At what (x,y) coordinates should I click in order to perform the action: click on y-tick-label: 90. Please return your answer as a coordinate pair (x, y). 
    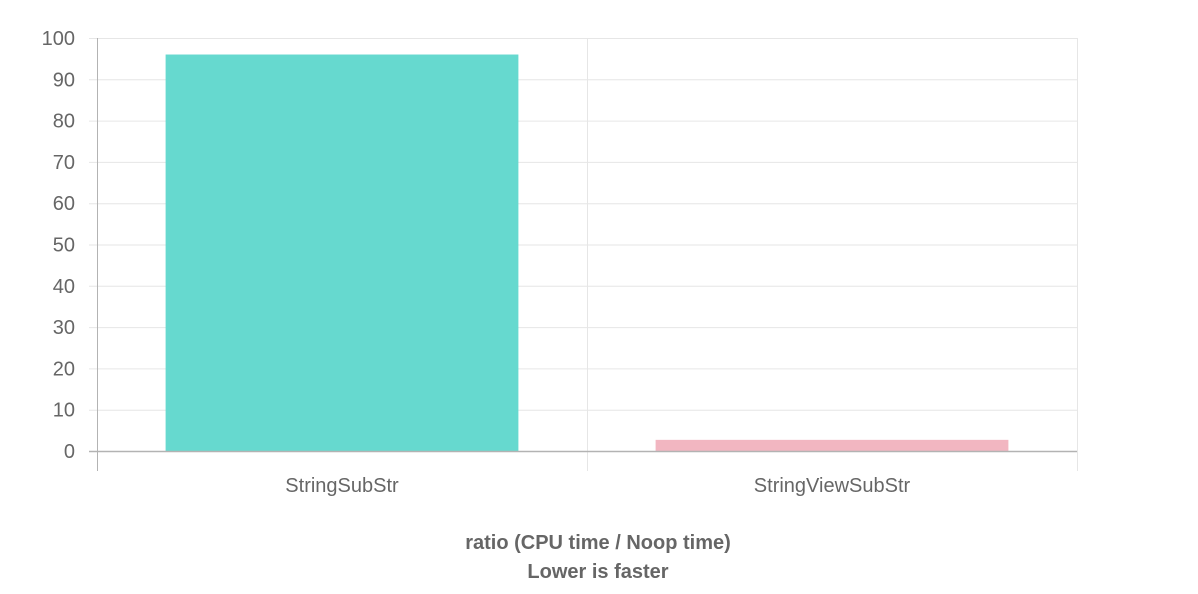
    Looking at the image, I should click on (64, 80).